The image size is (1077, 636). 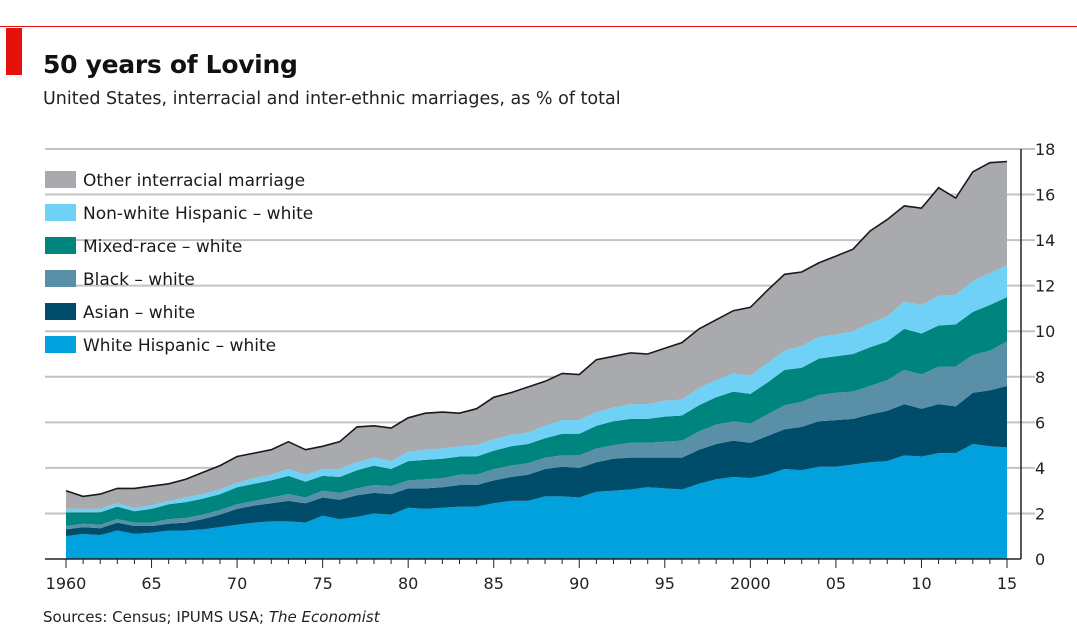 I want to click on x-tick-label: 75, so click(x=322, y=583).